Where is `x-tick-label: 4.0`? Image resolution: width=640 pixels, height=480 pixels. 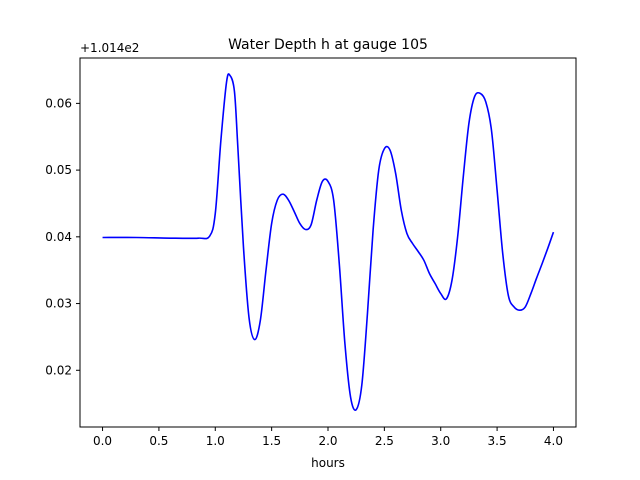
x-tick-label: 4.0 is located at coordinates (553, 441).